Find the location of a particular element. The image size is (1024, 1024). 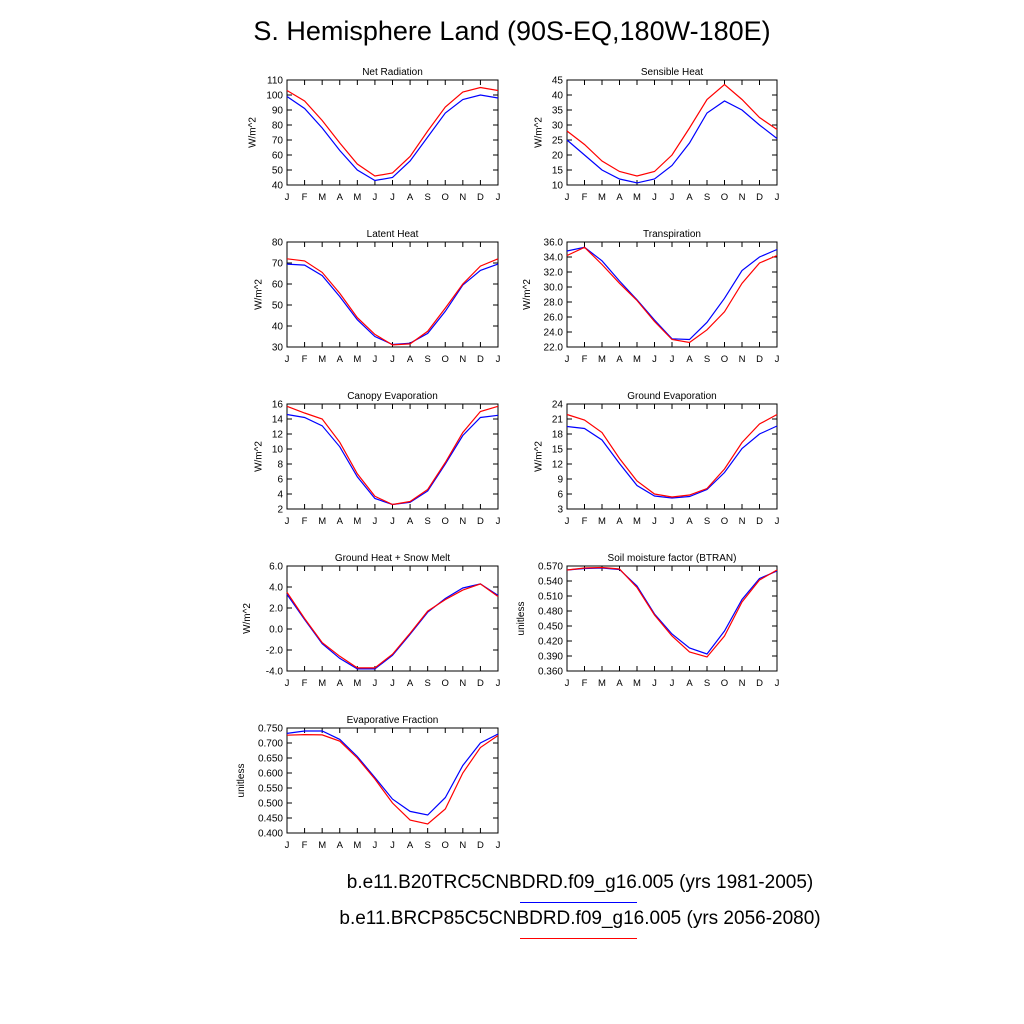

canopy-evaporation-y-tick-label: 14 is located at coordinates (278, 420).